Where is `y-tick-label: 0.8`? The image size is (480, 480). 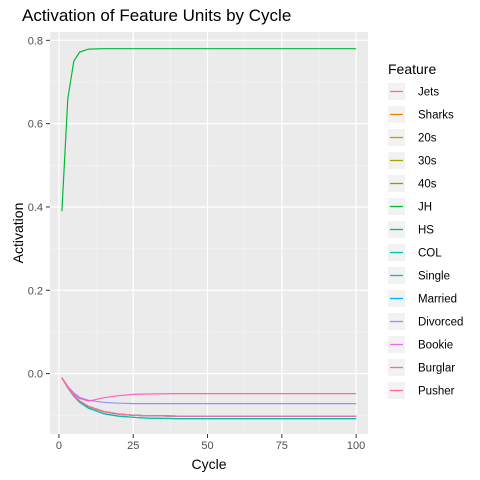
y-tick-label: 0.8 is located at coordinates (35, 41).